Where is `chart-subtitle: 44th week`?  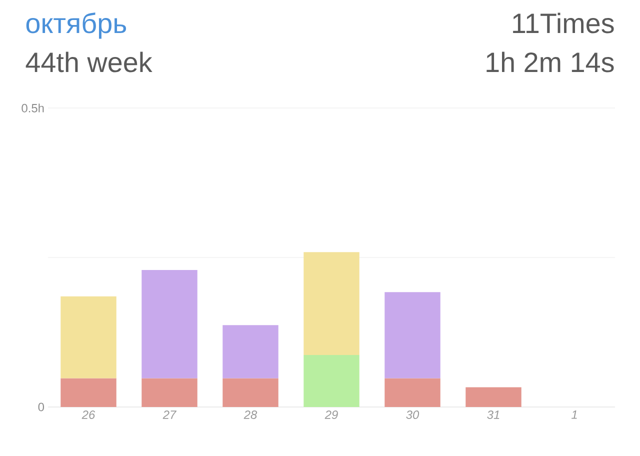
chart-subtitle: 44th week is located at coordinates (89, 62).